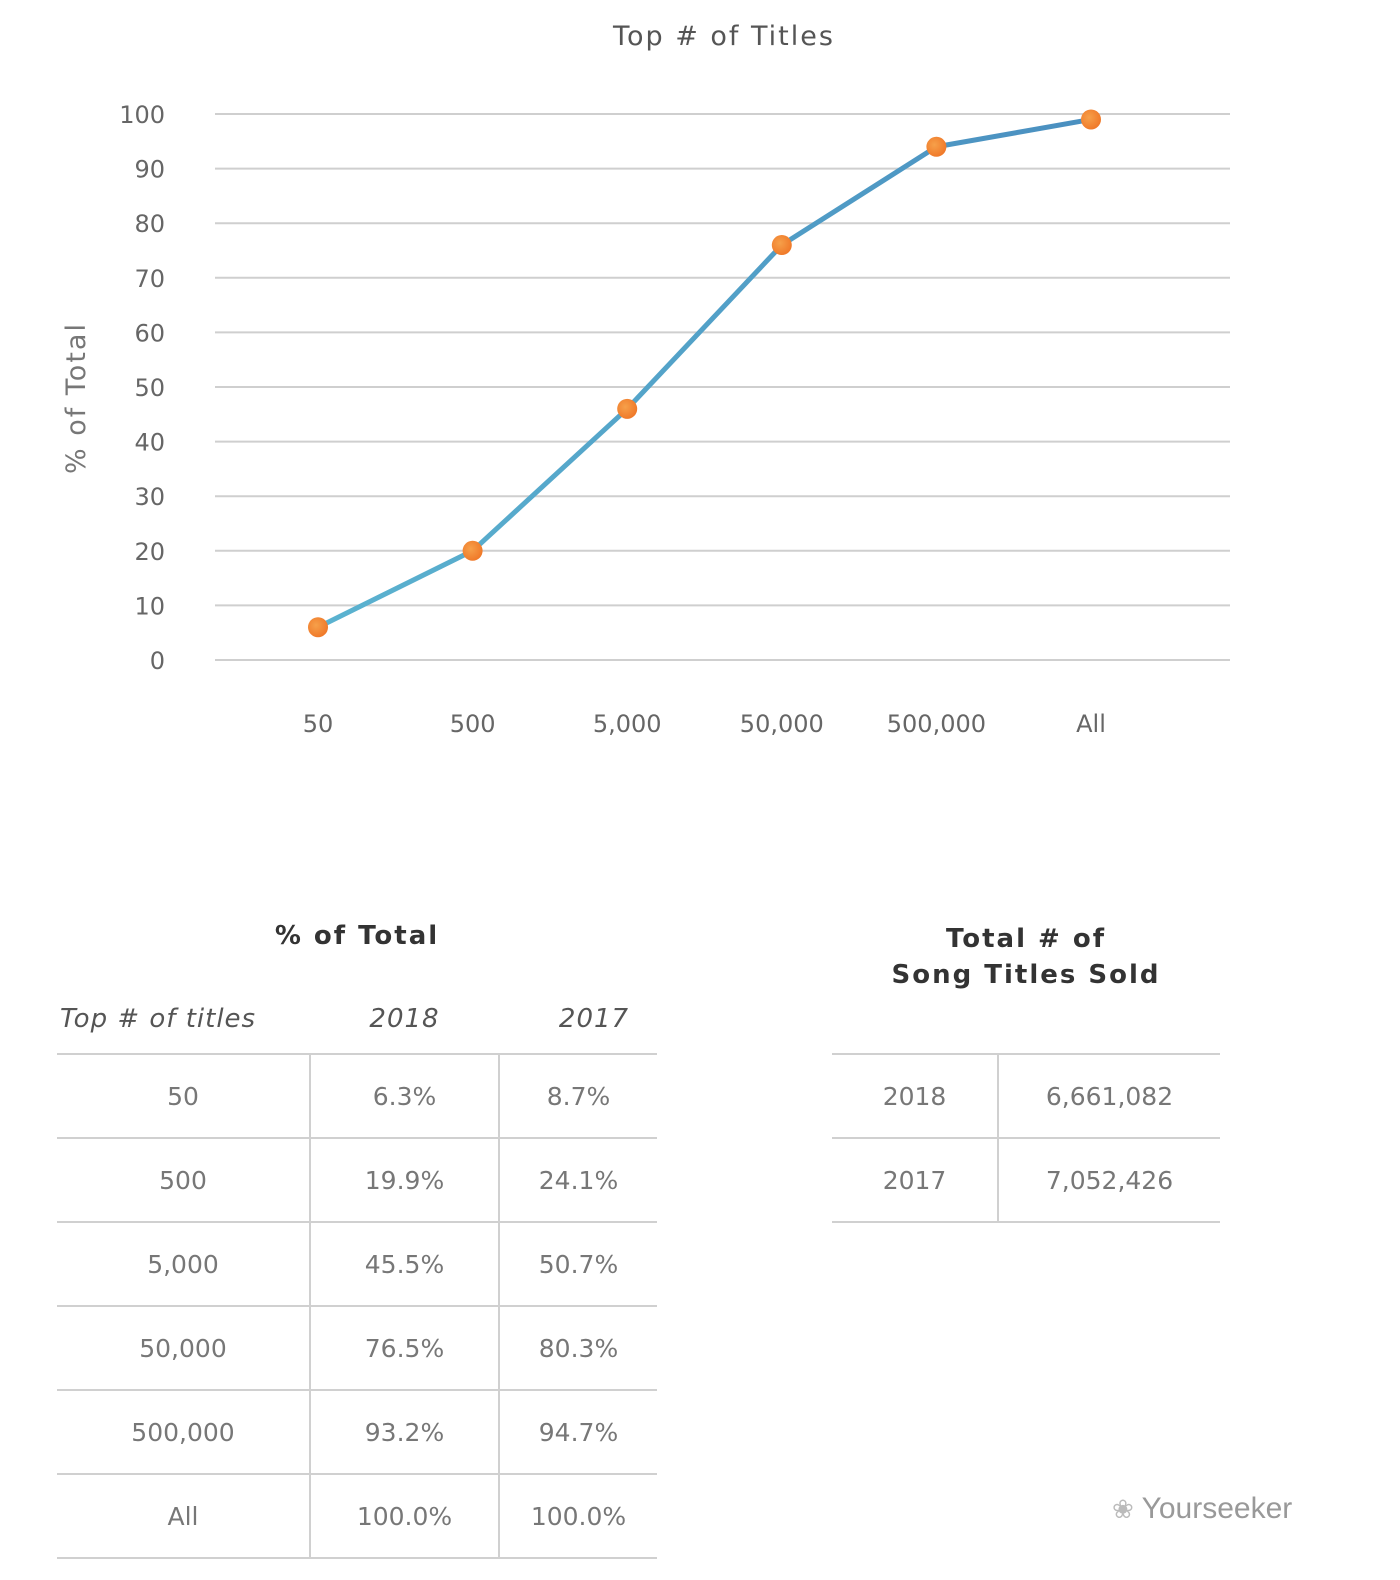 This screenshot has width=1400, height=1580. I want to click on total-table-title: Total # of Song Titles Sold, so click(1026, 957).